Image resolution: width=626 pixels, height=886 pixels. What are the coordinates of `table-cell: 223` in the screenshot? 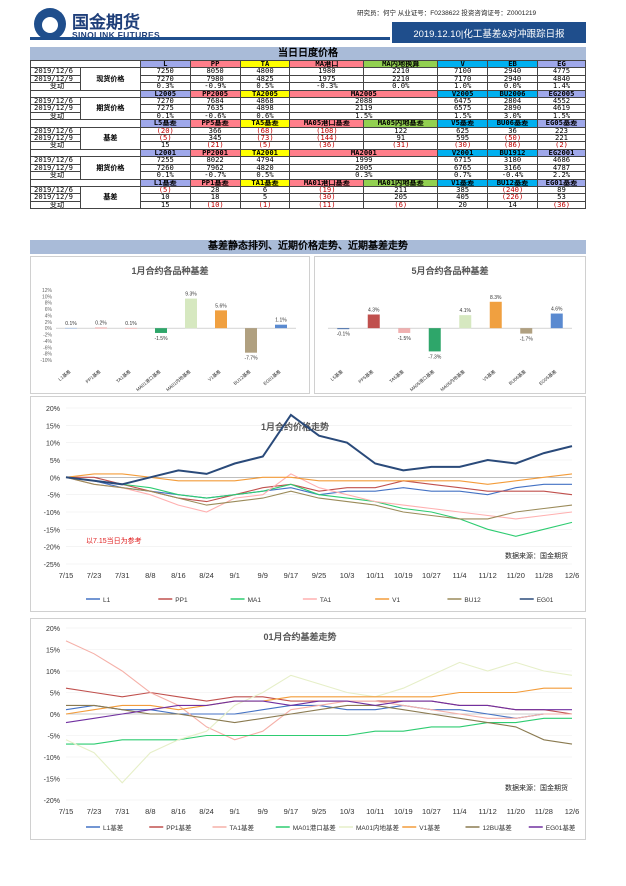 It's located at (561, 131).